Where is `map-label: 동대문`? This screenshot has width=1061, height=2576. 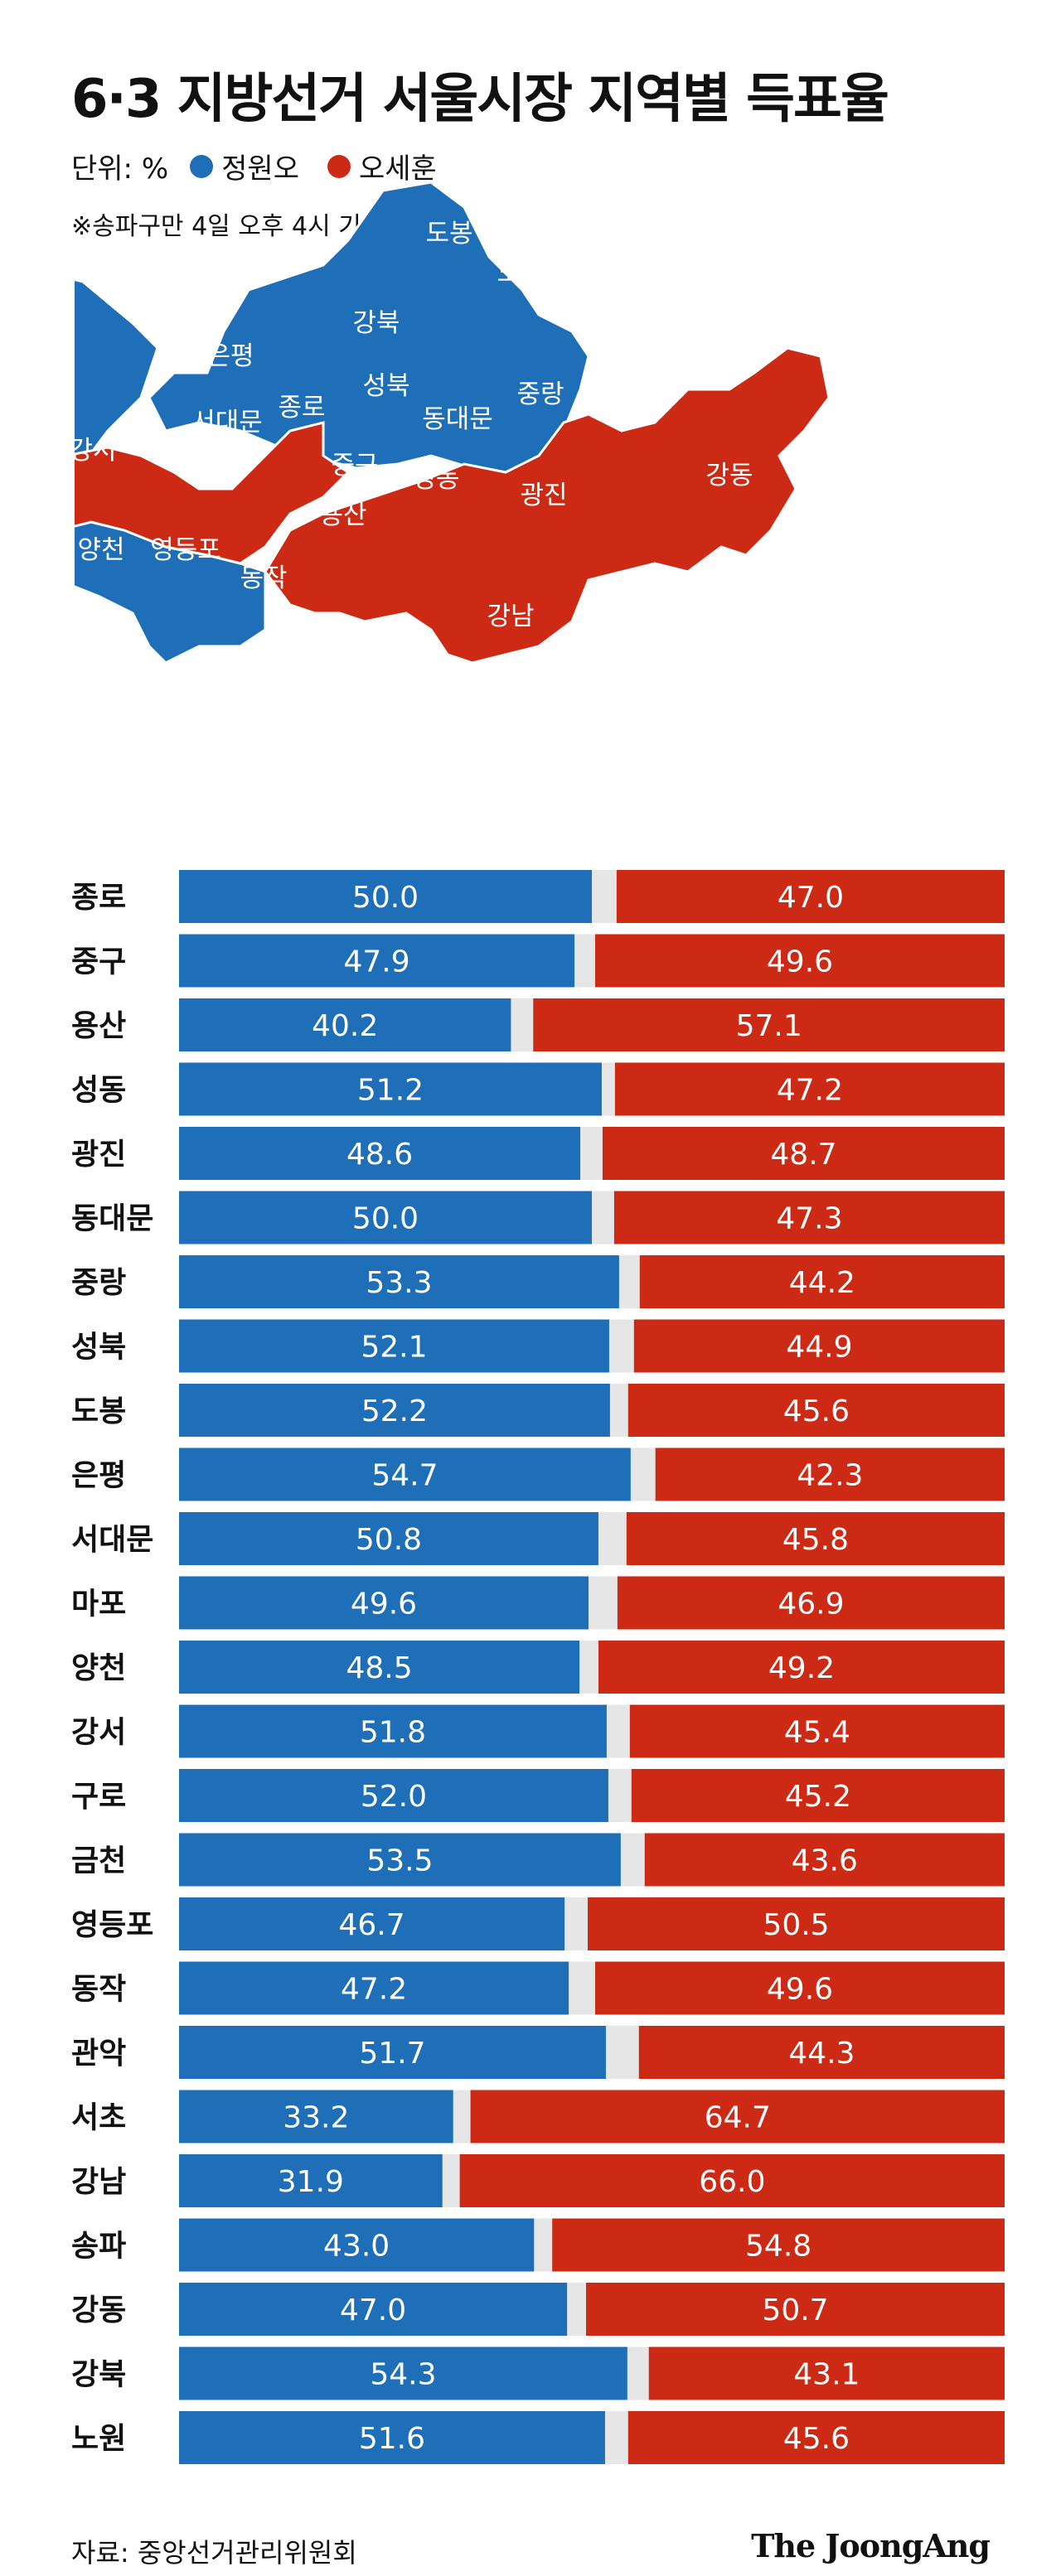 map-label: 동대문 is located at coordinates (457, 419).